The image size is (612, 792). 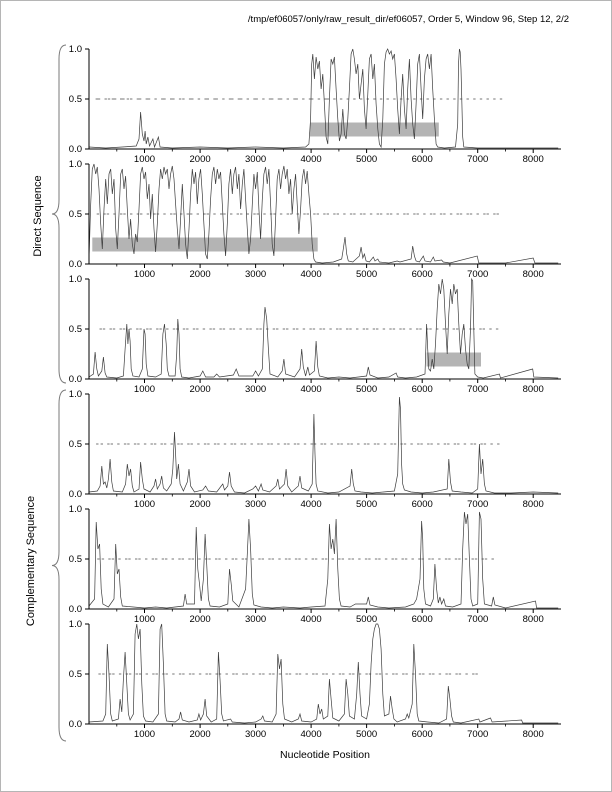 What do you see at coordinates (75, 394) in the screenshot?
I see `y-tick-label: 1.0` at bounding box center [75, 394].